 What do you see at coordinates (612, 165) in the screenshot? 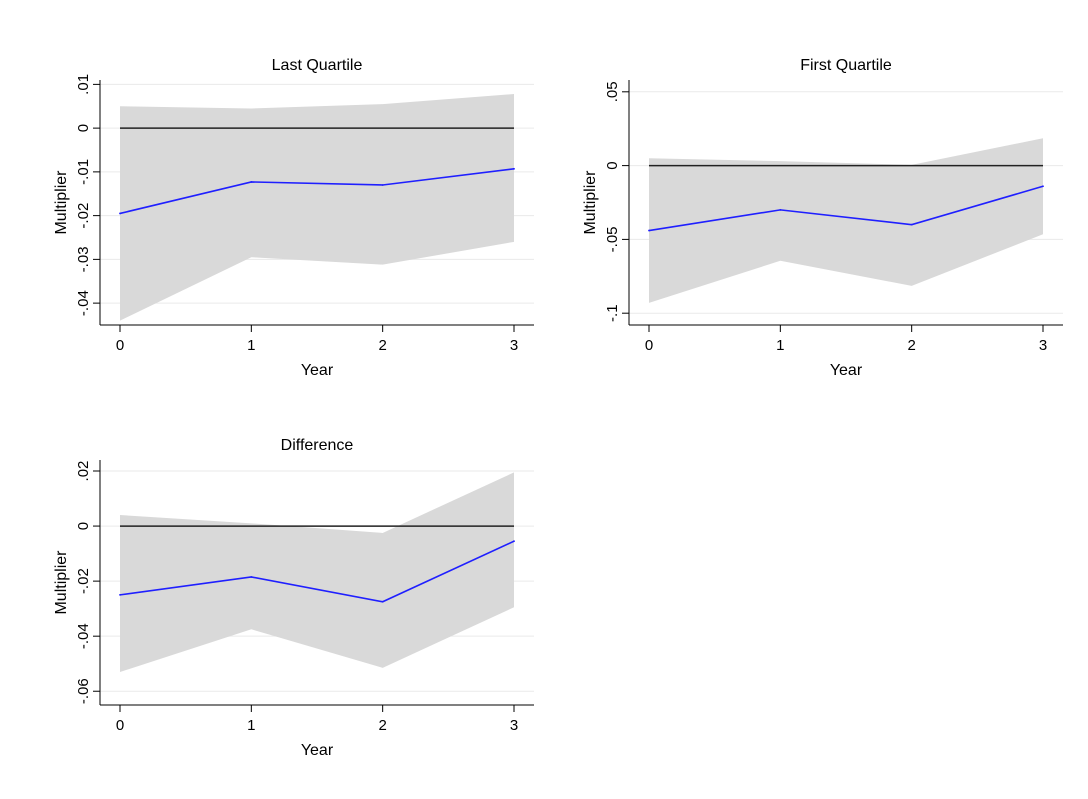
I see `chart-1-y-tick-label-1: 0` at bounding box center [612, 165].